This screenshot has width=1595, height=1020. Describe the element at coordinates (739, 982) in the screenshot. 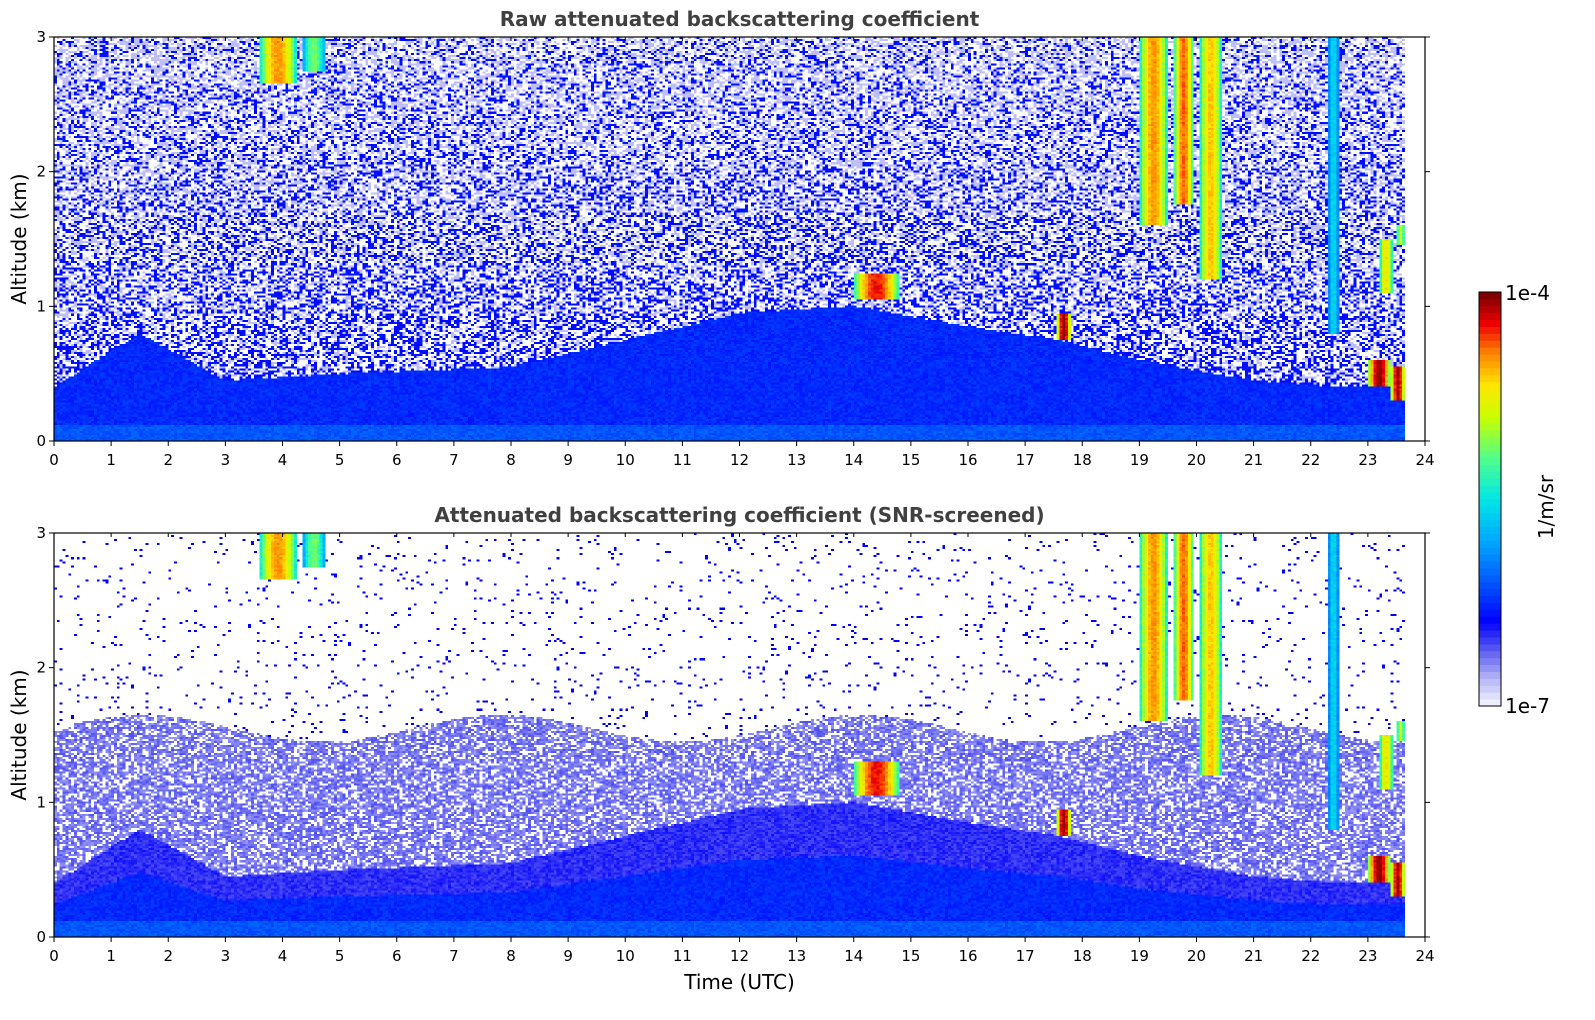

I see `x-axis-label: Time (UTC)` at that location.